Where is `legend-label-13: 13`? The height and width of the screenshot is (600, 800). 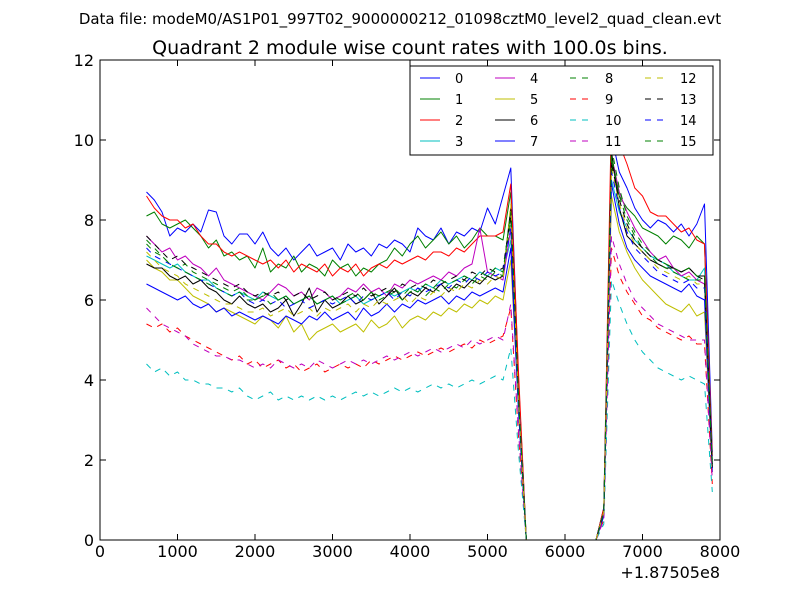 legend-label-13: 13 is located at coordinates (688, 100).